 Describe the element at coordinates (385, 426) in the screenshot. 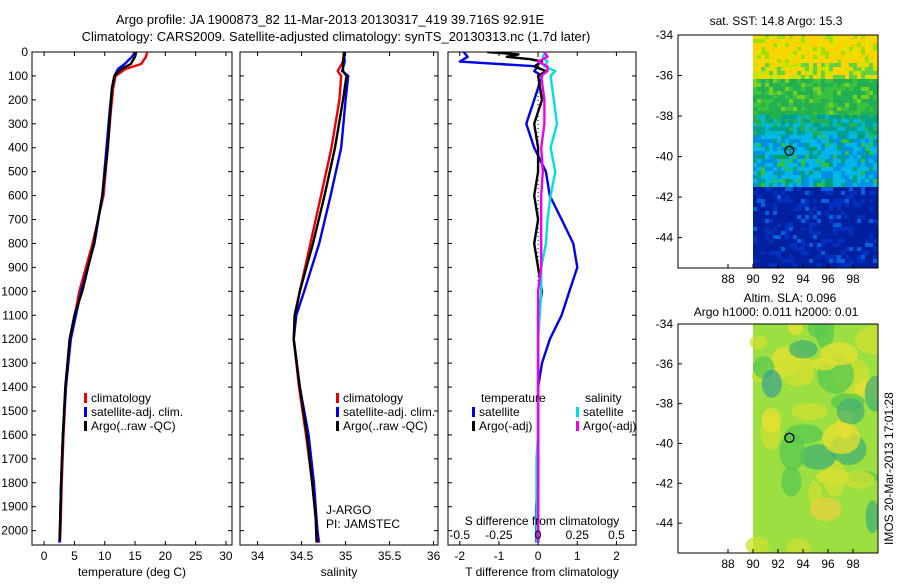

I see `legend-entry: Argo(..raw -QC)` at that location.